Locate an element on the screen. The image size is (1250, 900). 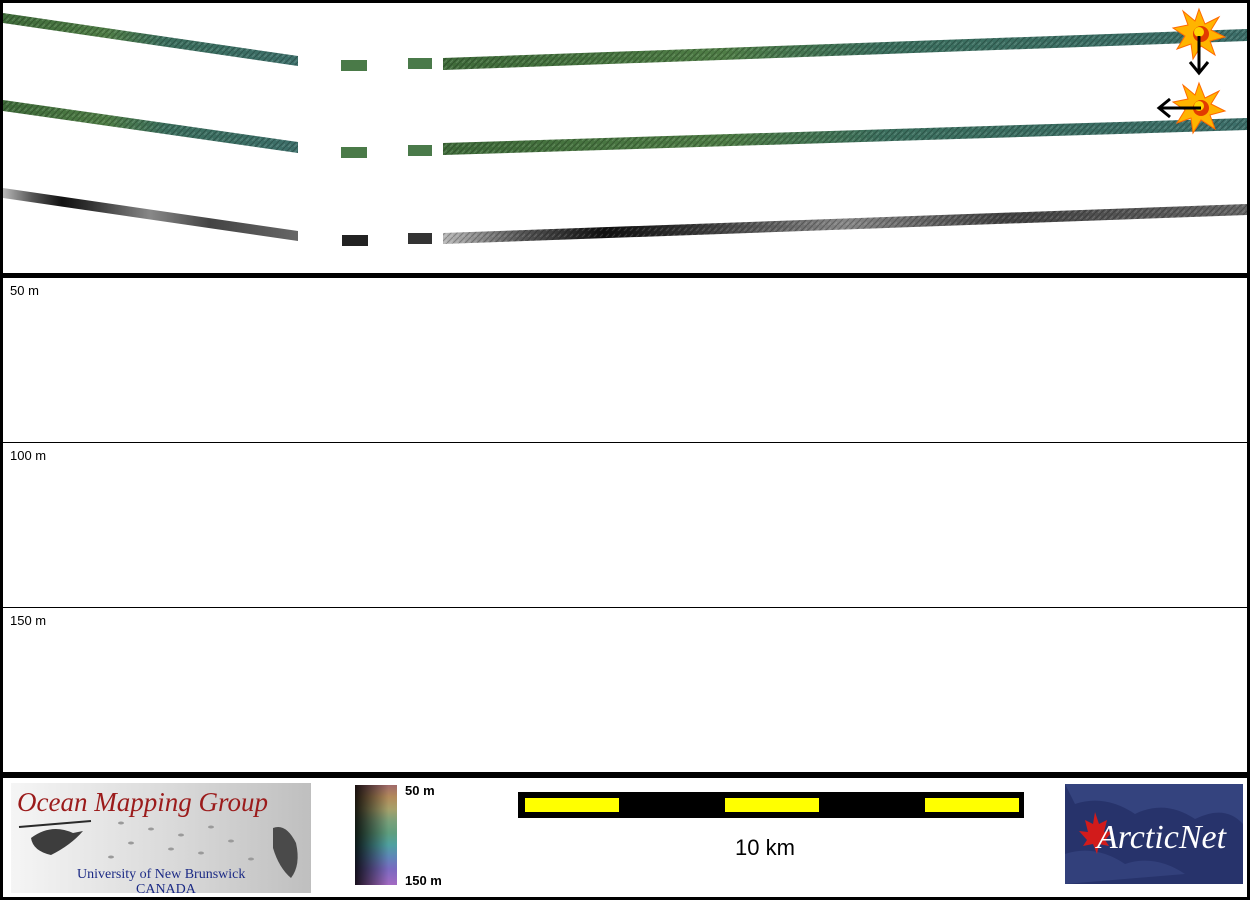
depth-label: 50 m is located at coordinates (24, 290).